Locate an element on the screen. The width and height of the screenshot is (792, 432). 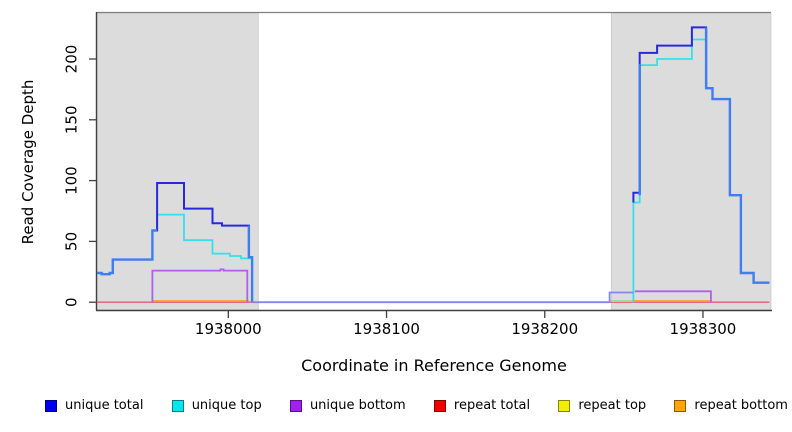
y-tick-label: 100 is located at coordinates (72, 180).